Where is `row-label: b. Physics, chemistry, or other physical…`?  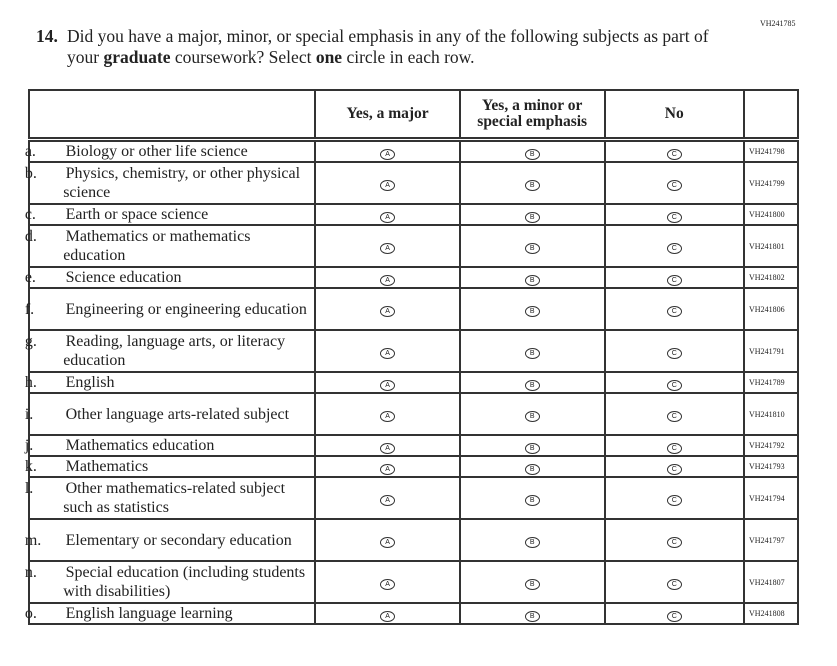
row-label: b. Physics, chemistry, or other physical… is located at coordinates (171, 183).